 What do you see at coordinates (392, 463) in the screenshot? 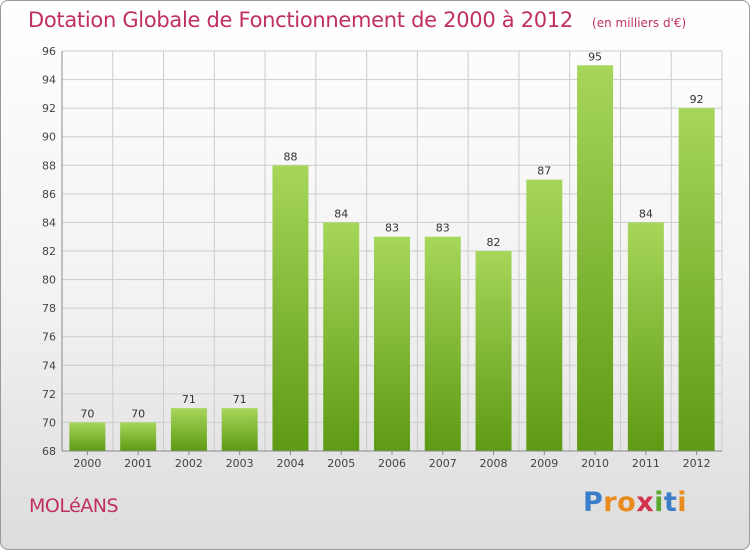
I see `x-tick-label: 2006` at bounding box center [392, 463].